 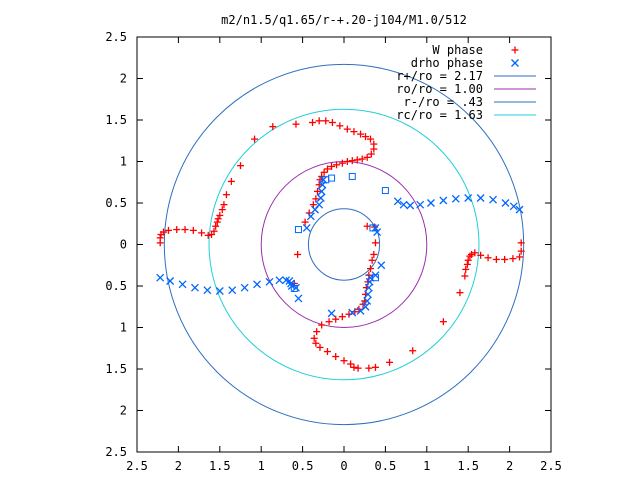 I want to click on point-s1-50-d2, so click(x=519, y=209).